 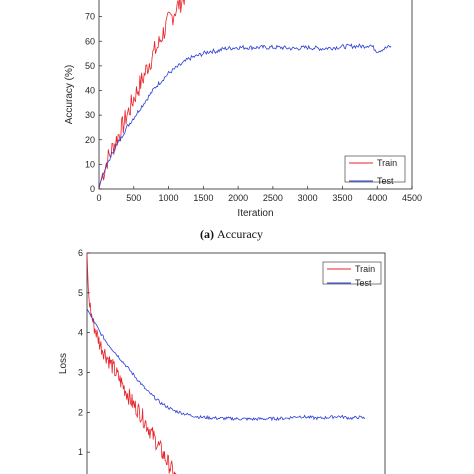 I want to click on loss-y-ticks: 1 2 3 4 5 6, so click(x=84, y=352).